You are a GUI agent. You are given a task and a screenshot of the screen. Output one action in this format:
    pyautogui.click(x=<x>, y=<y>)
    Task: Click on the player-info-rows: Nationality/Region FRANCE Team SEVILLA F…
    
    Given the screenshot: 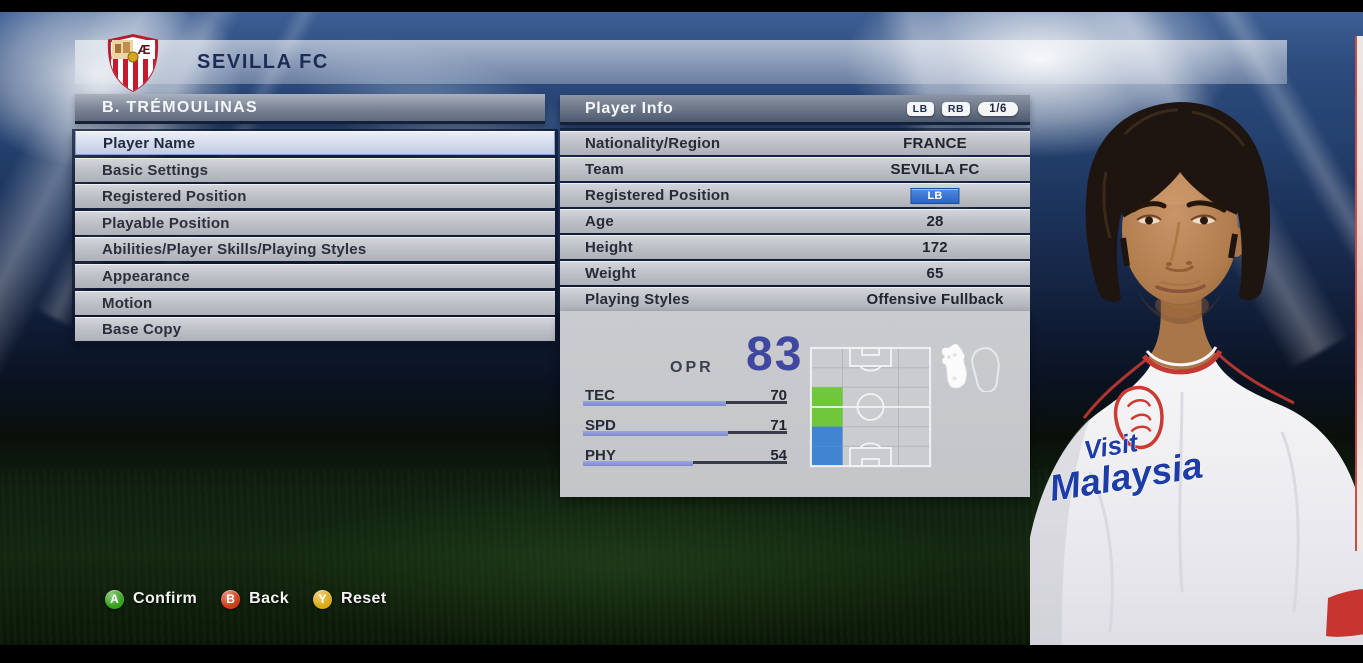 What is the action you would take?
    pyautogui.click(x=795, y=220)
    